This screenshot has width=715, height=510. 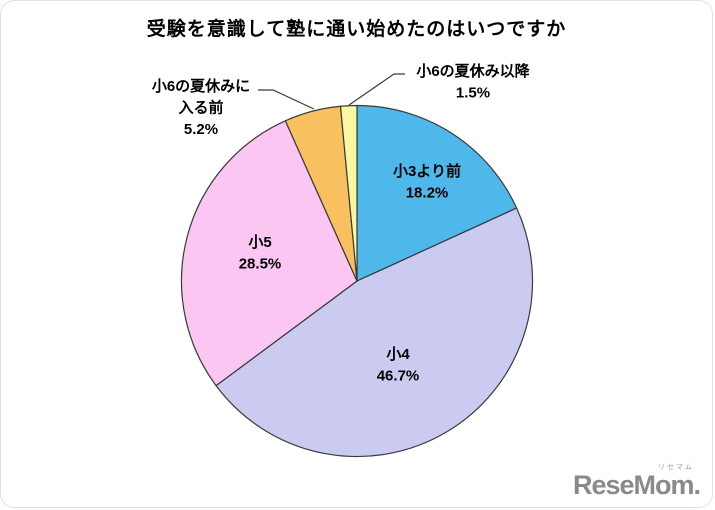 What do you see at coordinates (398, 354) in the screenshot?
I see `slice-label-1: 小4` at bounding box center [398, 354].